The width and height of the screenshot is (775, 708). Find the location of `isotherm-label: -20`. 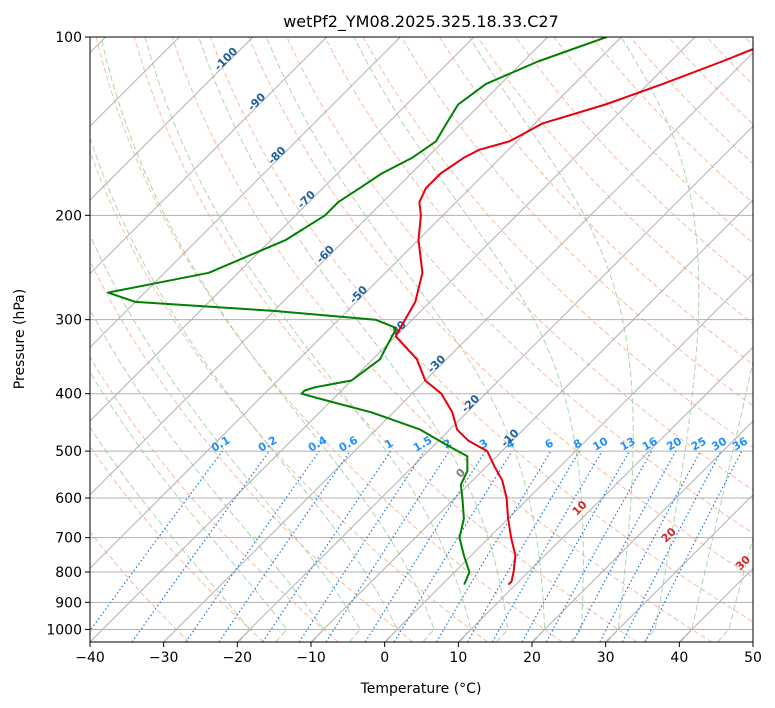

isotherm-label: -20 is located at coordinates (470, 403).